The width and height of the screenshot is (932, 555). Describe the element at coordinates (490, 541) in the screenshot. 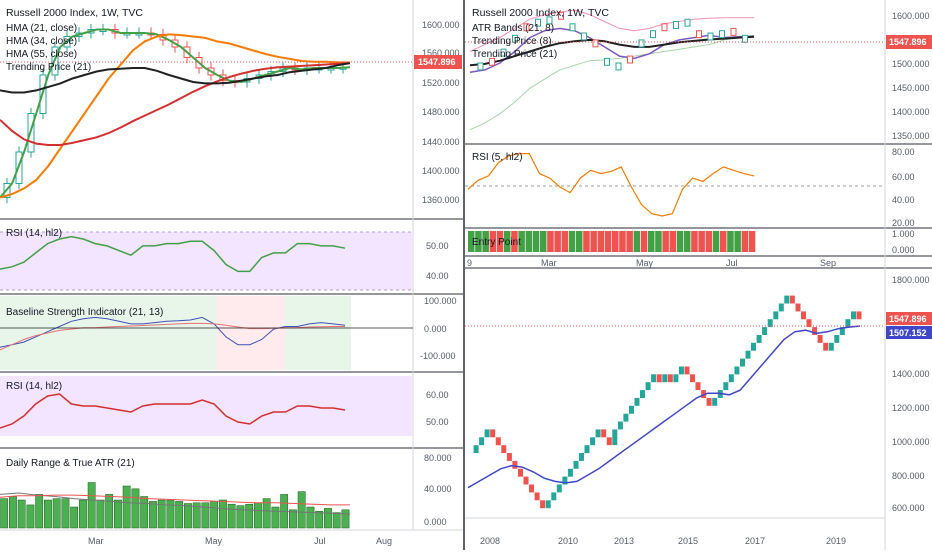

I see `x-tick: 2008` at that location.